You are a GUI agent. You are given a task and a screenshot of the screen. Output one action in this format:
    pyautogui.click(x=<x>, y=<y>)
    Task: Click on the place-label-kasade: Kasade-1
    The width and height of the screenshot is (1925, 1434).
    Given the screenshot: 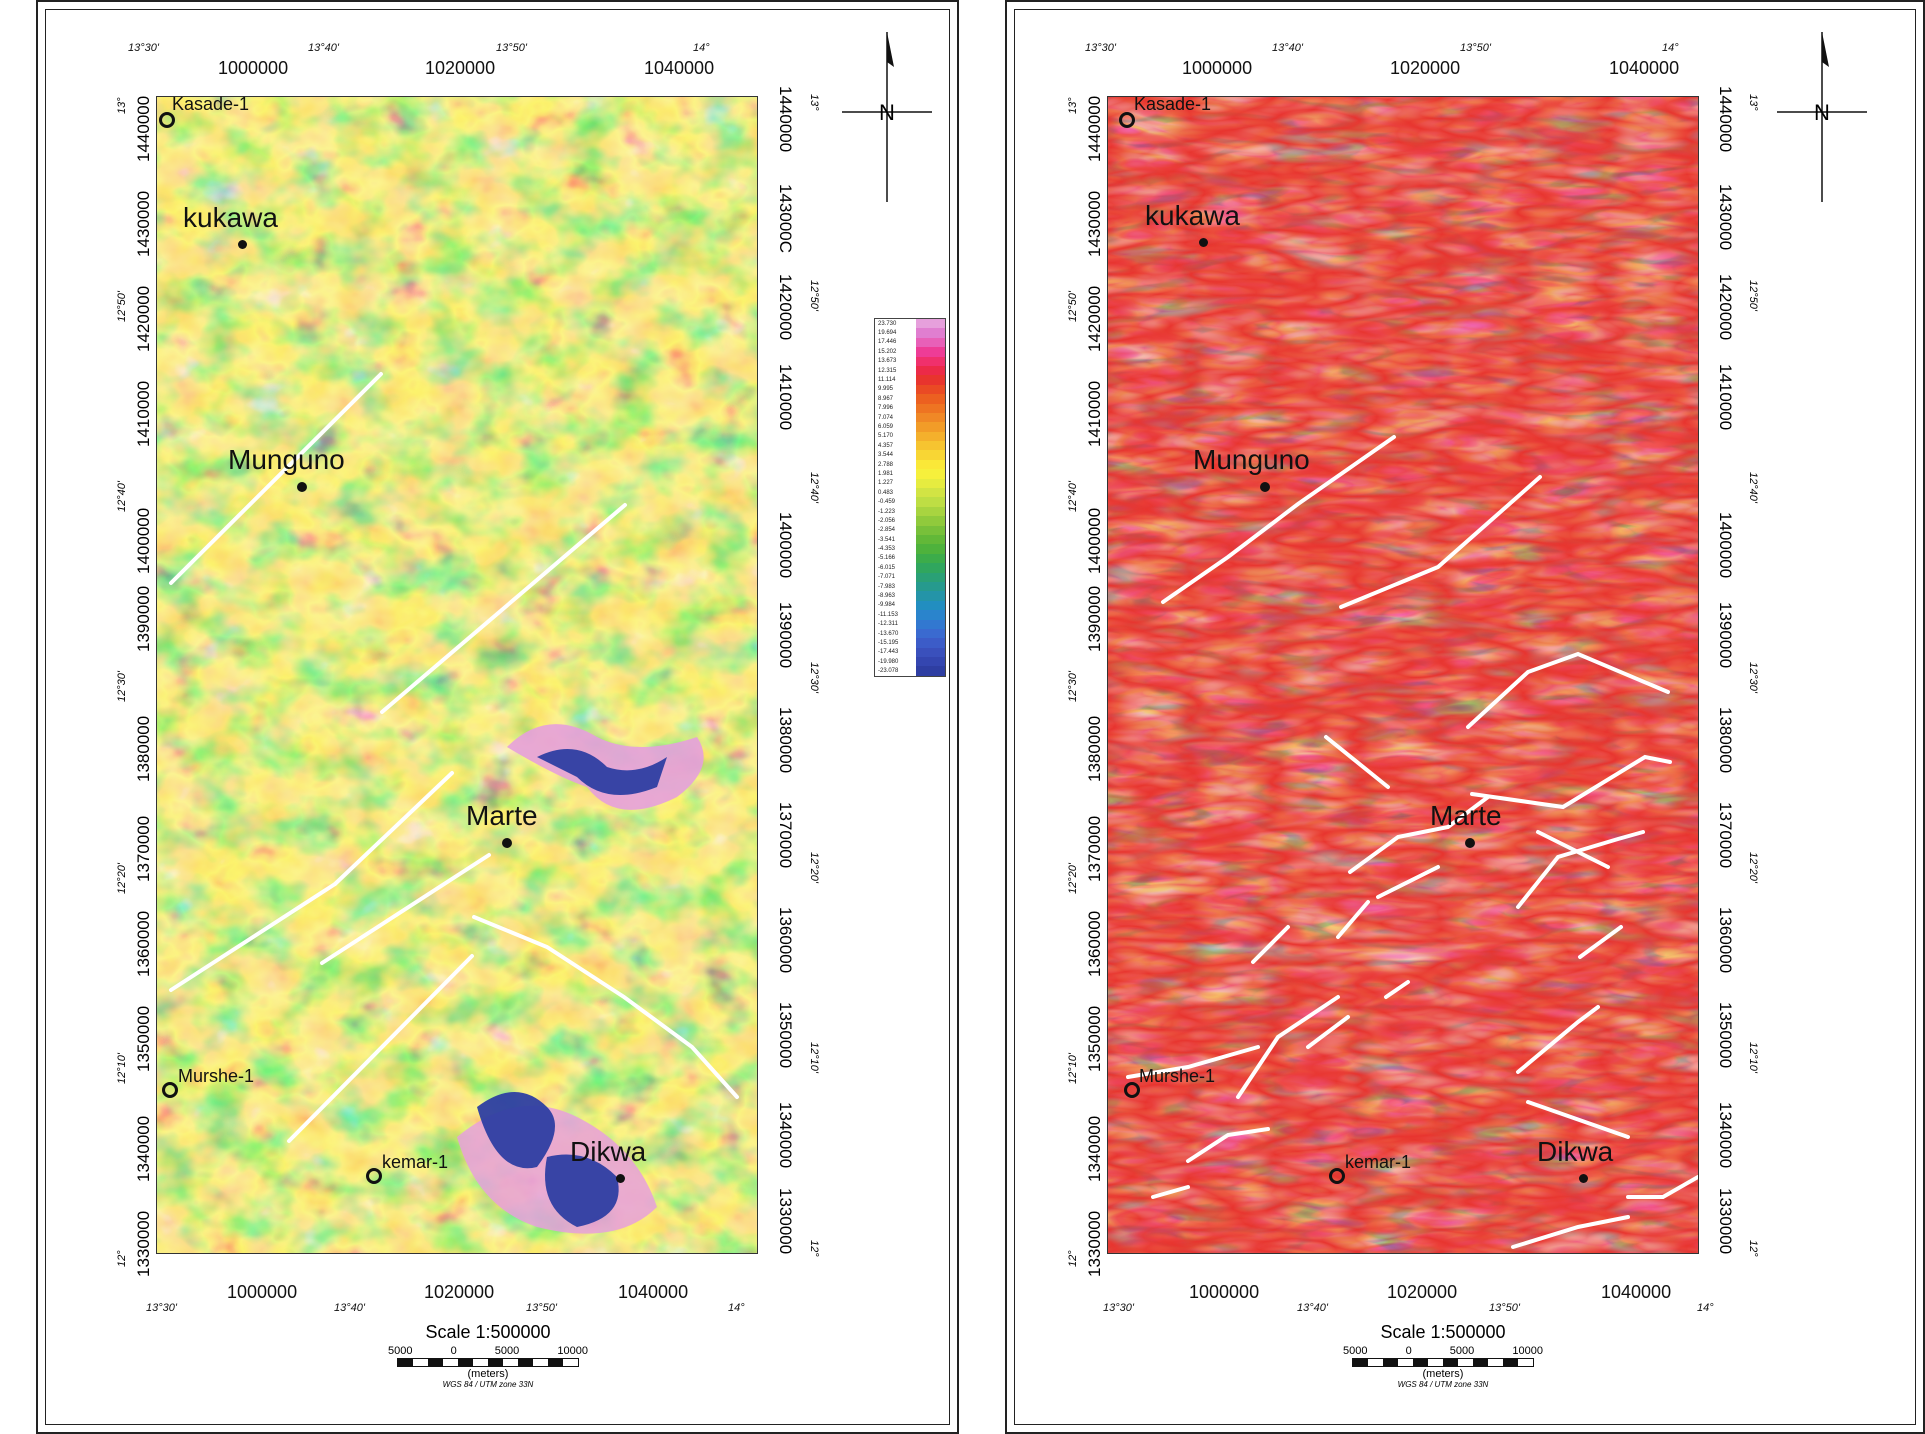 What is the action you would take?
    pyautogui.click(x=211, y=104)
    